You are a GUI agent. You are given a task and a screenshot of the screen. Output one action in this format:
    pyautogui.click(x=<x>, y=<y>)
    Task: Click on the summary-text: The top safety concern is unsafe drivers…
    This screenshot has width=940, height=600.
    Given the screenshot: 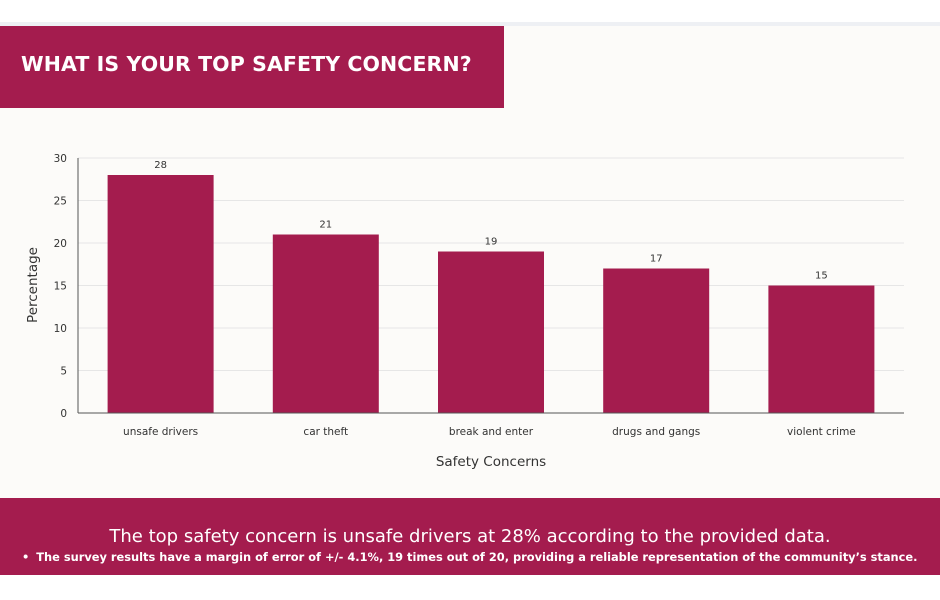 What is the action you would take?
    pyautogui.click(x=470, y=536)
    